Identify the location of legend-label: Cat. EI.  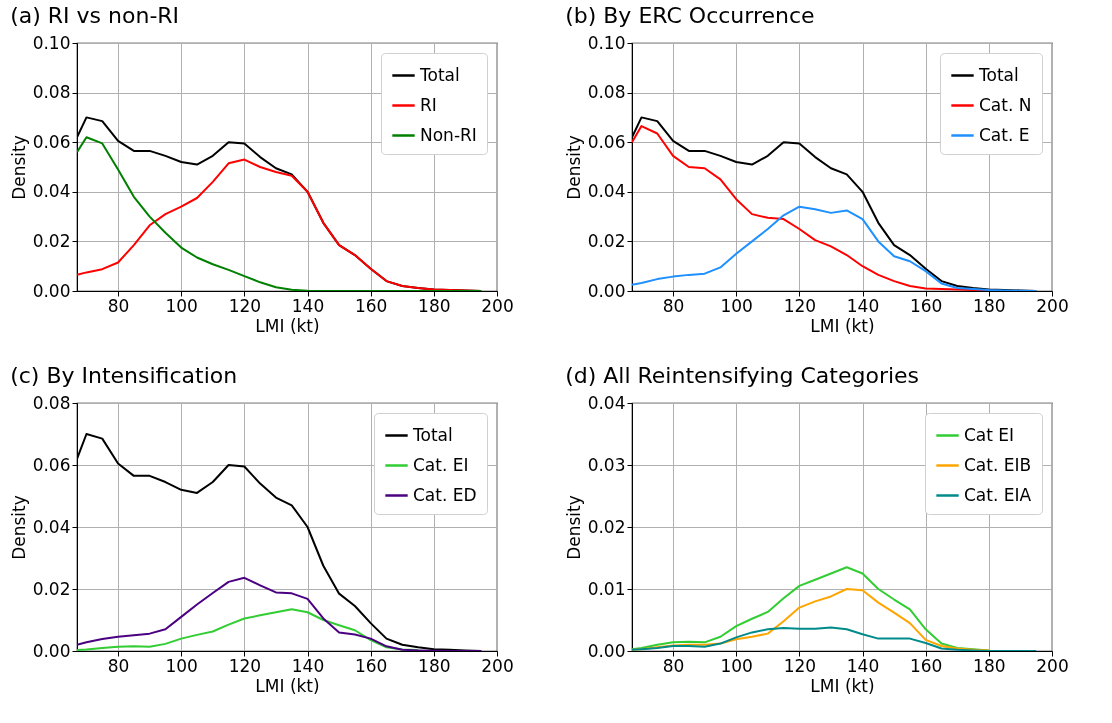
(441, 464).